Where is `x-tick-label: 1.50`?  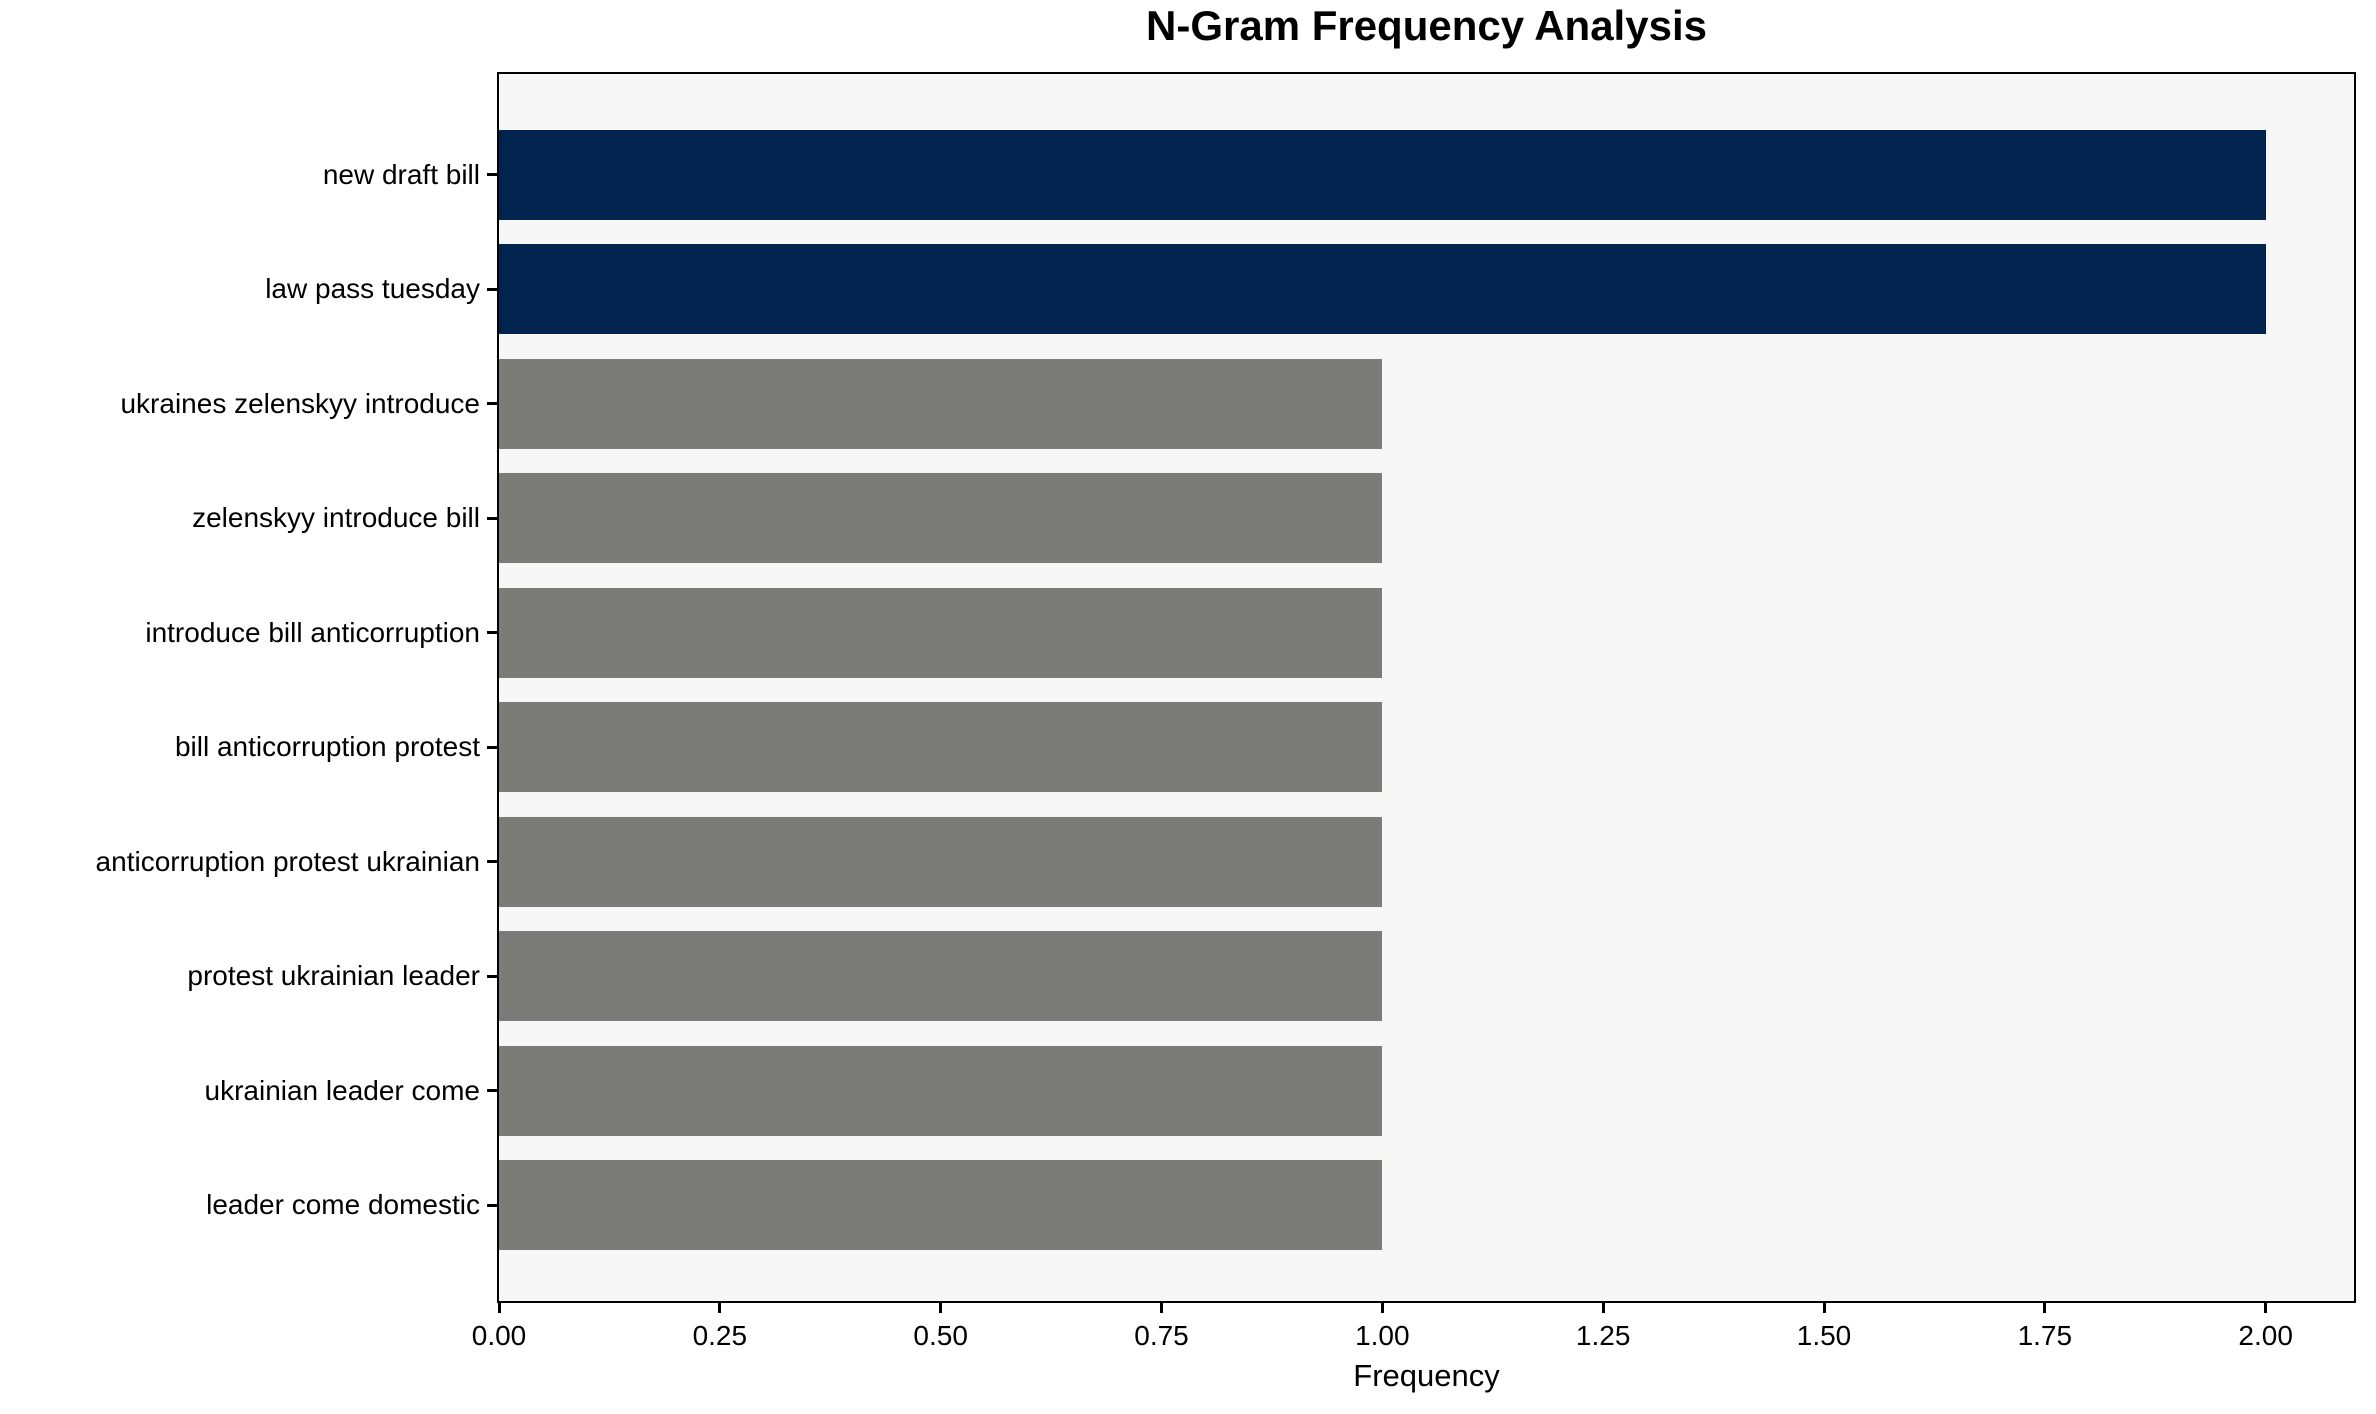
x-tick-label: 1.50 is located at coordinates (1824, 1335).